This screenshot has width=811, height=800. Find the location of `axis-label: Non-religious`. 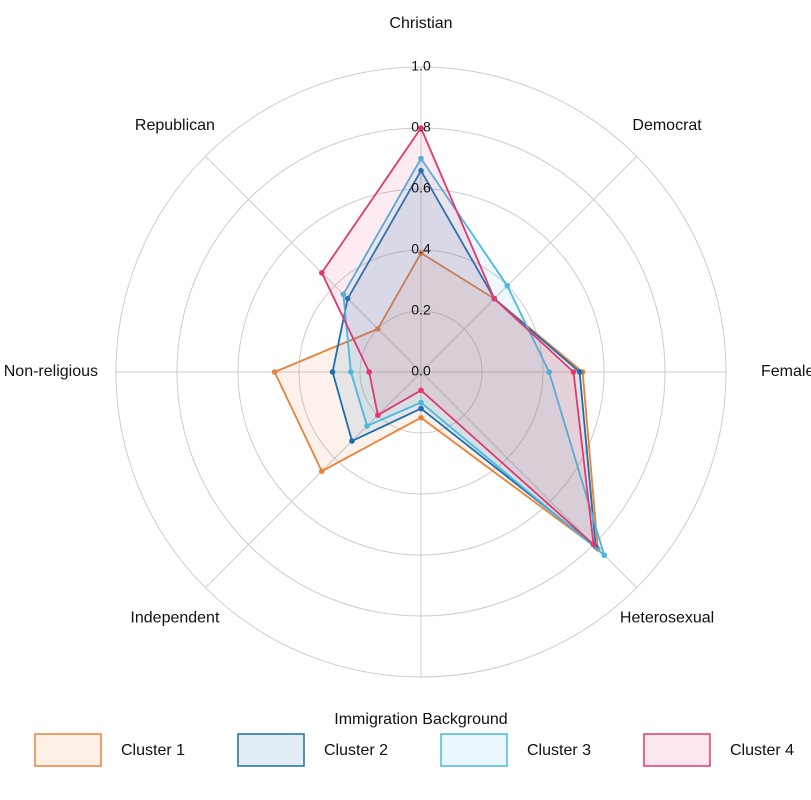

axis-label: Non-religious is located at coordinates (51, 371).